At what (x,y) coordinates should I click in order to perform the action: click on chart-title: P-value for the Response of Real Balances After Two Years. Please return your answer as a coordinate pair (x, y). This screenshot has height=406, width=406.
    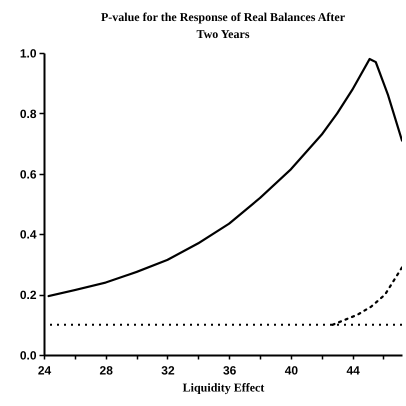
    Looking at the image, I should click on (223, 25).